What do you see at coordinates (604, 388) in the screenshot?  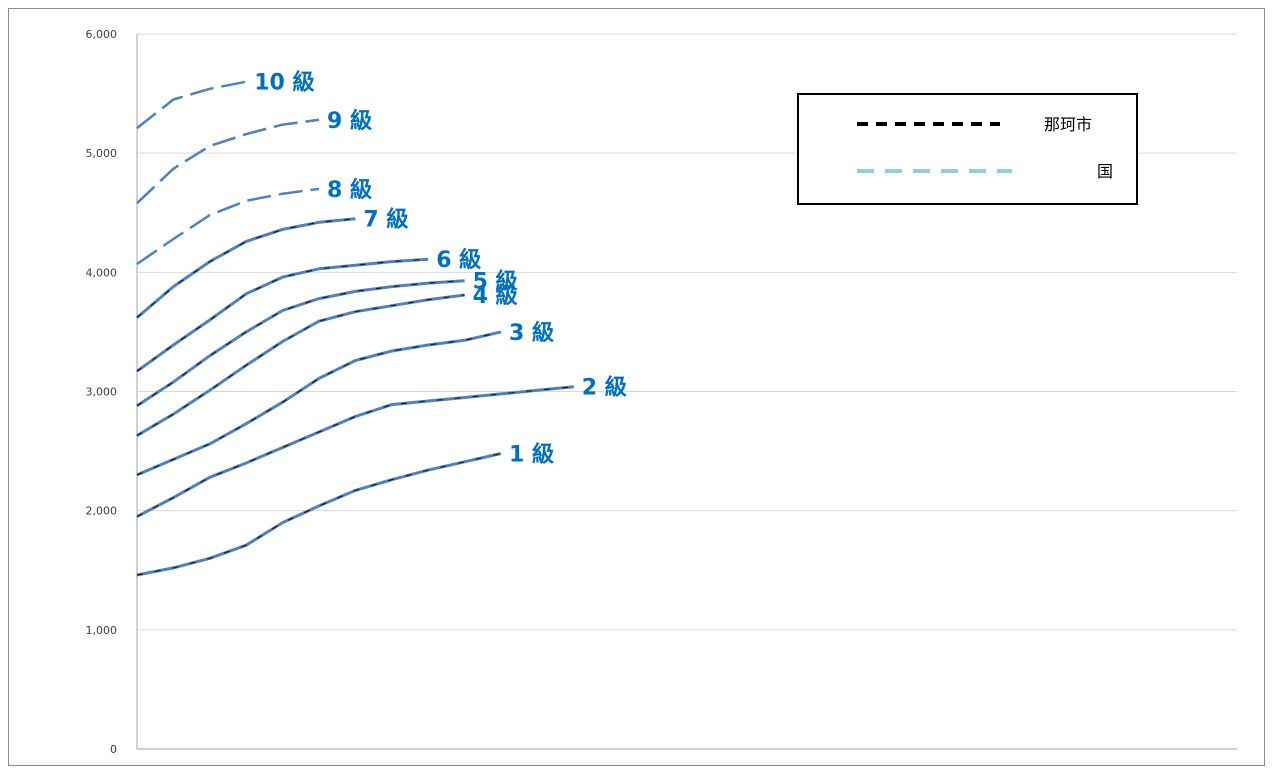 I see `series-label: 2 級` at bounding box center [604, 388].